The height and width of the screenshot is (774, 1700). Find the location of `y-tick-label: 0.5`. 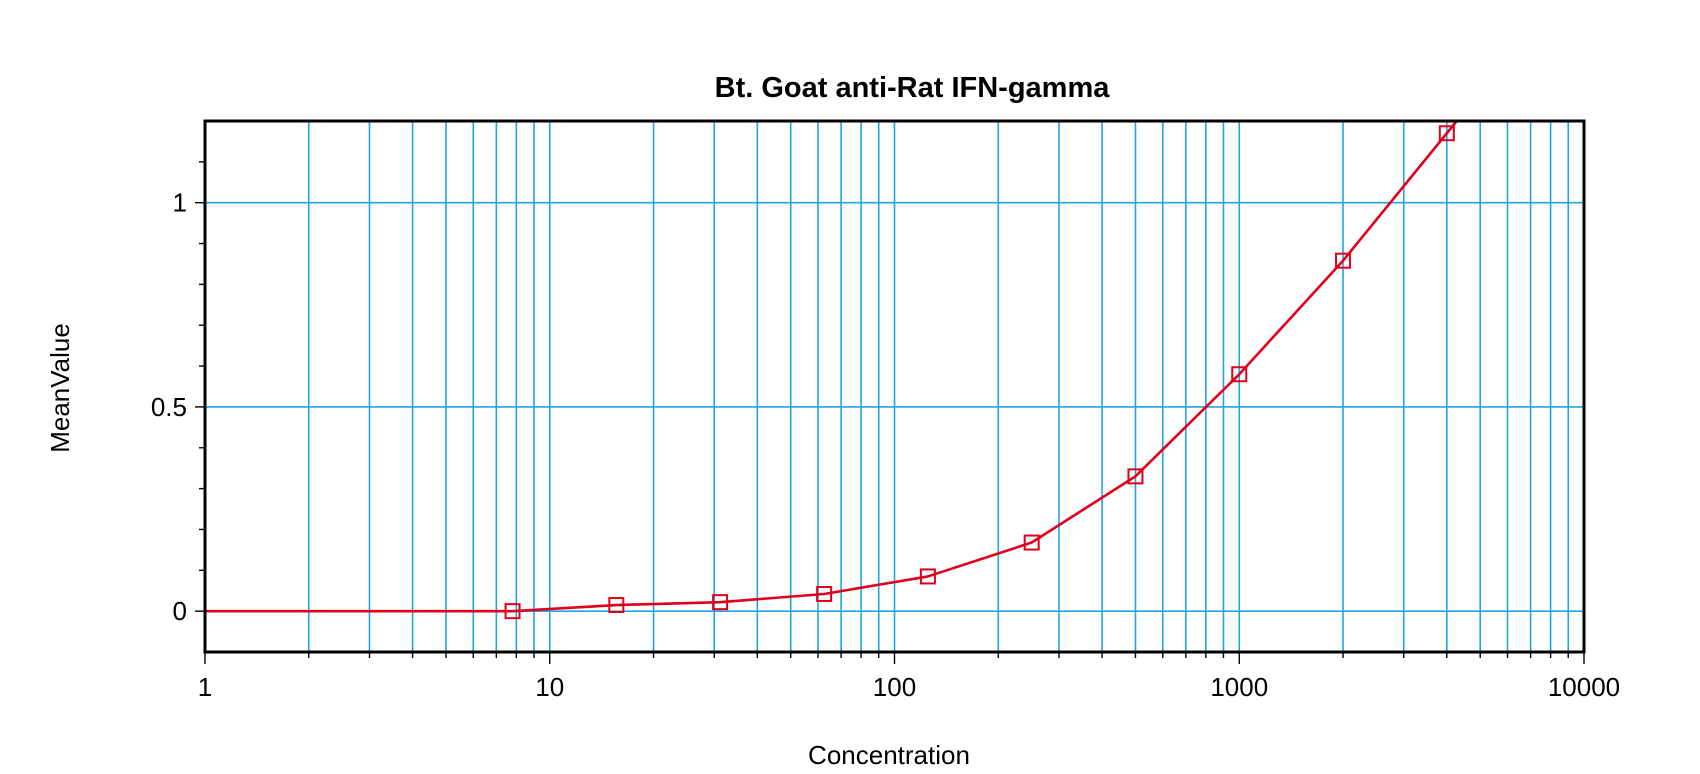

y-tick-label: 0.5 is located at coordinates (169, 407).